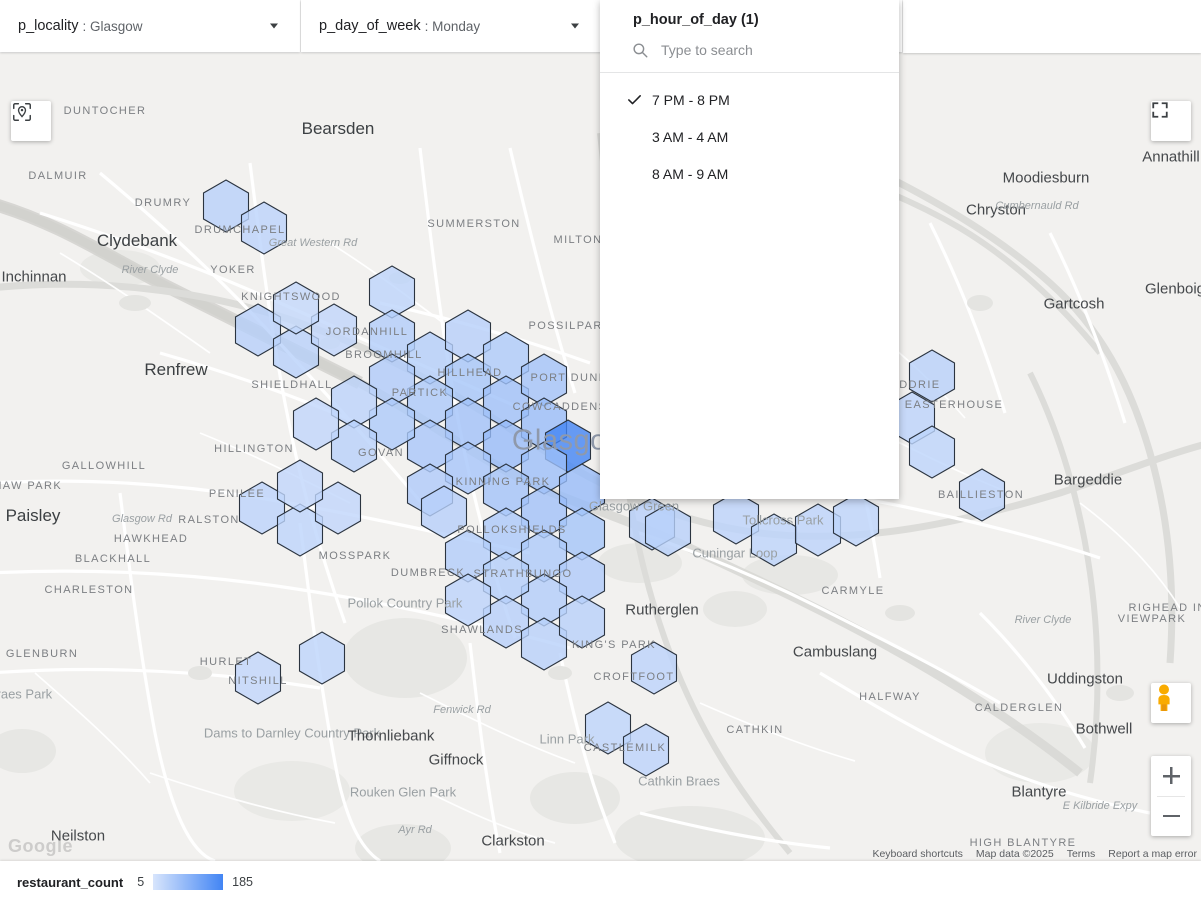 This screenshot has height=903, width=1201. I want to click on zoom-in-button, so click(1171, 776).